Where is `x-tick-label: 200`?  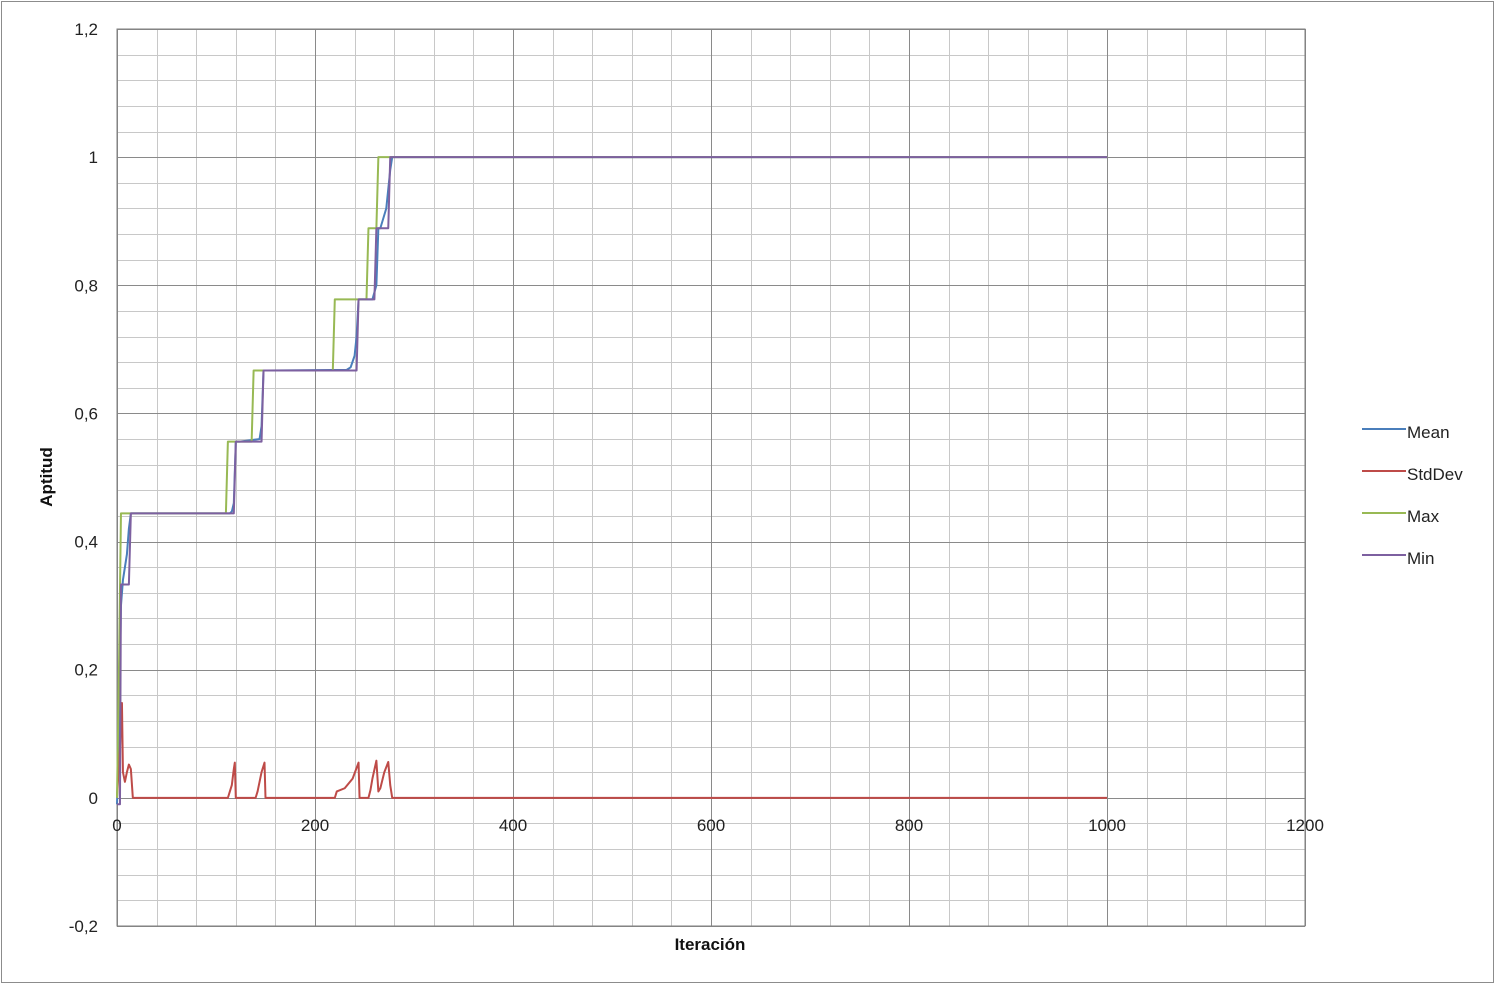
x-tick-label: 200 is located at coordinates (315, 825).